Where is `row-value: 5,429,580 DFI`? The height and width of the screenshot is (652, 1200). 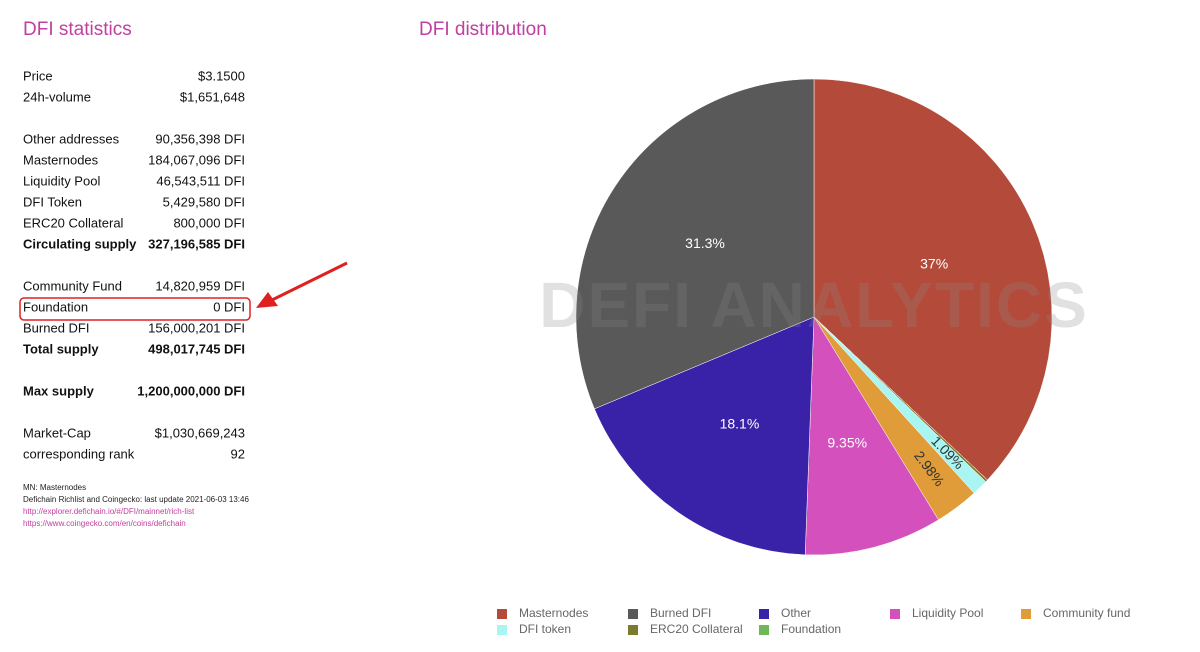 row-value: 5,429,580 DFI is located at coordinates (204, 201).